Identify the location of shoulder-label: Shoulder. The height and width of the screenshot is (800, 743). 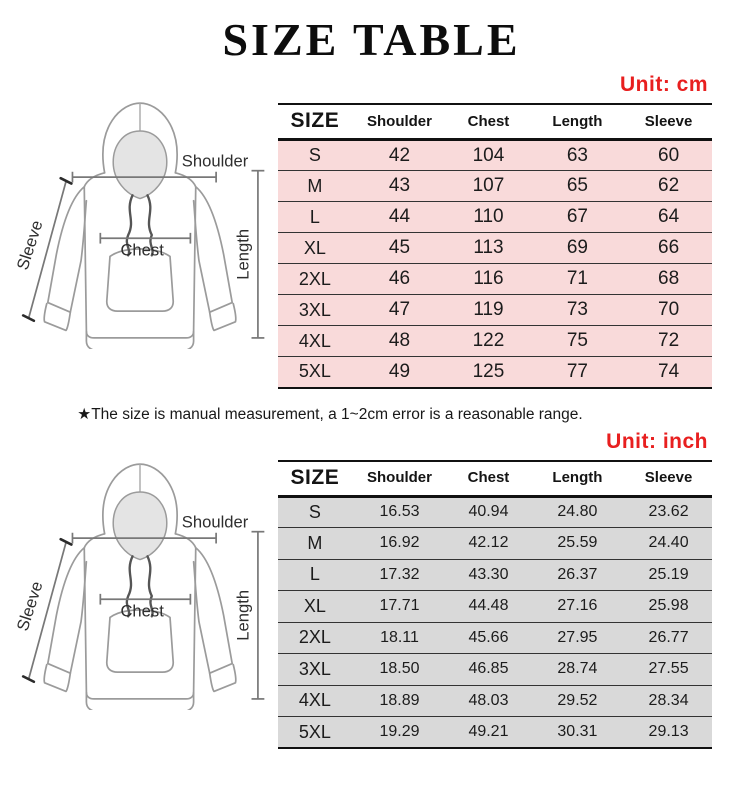
(215, 161).